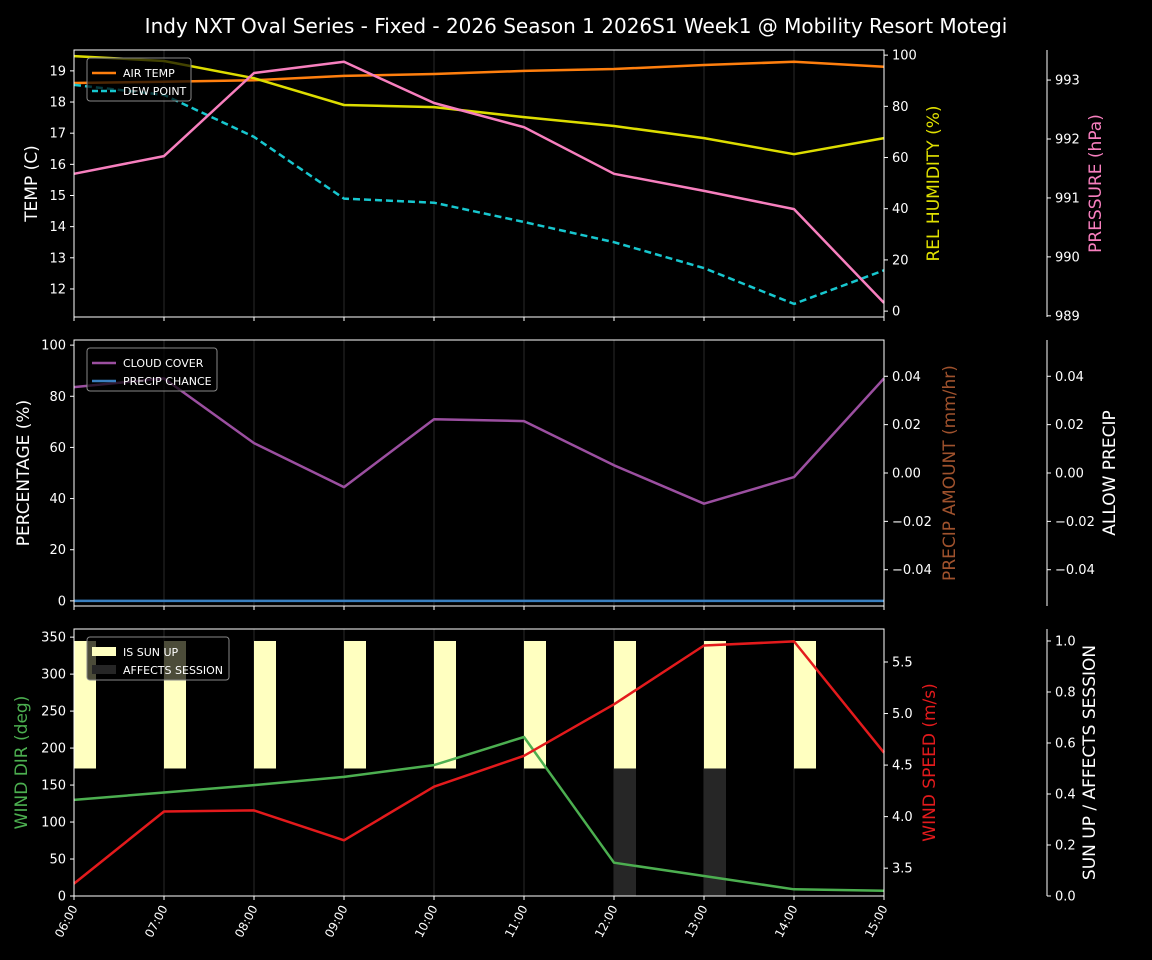  What do you see at coordinates (1075, 570) in the screenshot?
I see `y-tick-label: −0.04` at bounding box center [1075, 570].